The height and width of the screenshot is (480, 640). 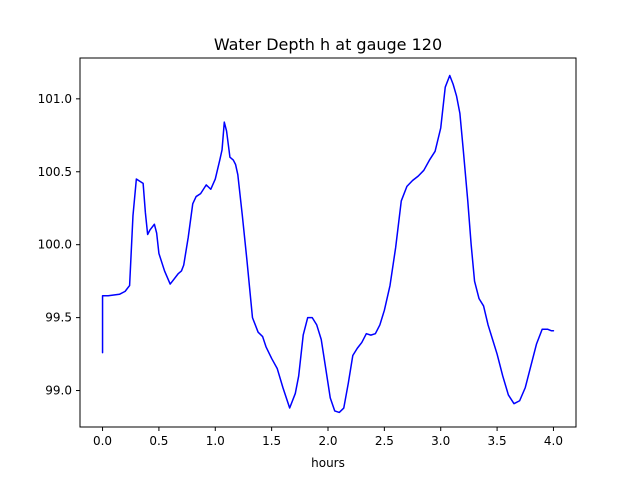 What do you see at coordinates (328, 44) in the screenshot?
I see `chart-title: Water Depth h at gauge 120` at bounding box center [328, 44].